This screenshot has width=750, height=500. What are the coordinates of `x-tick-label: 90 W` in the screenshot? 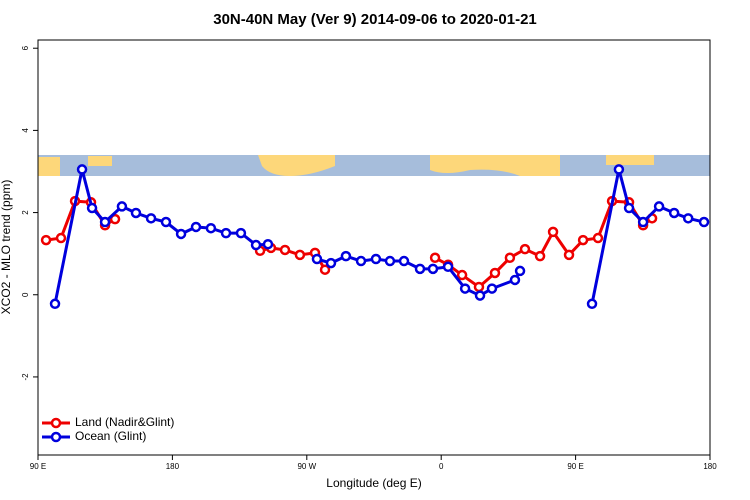 It's located at (306, 466).